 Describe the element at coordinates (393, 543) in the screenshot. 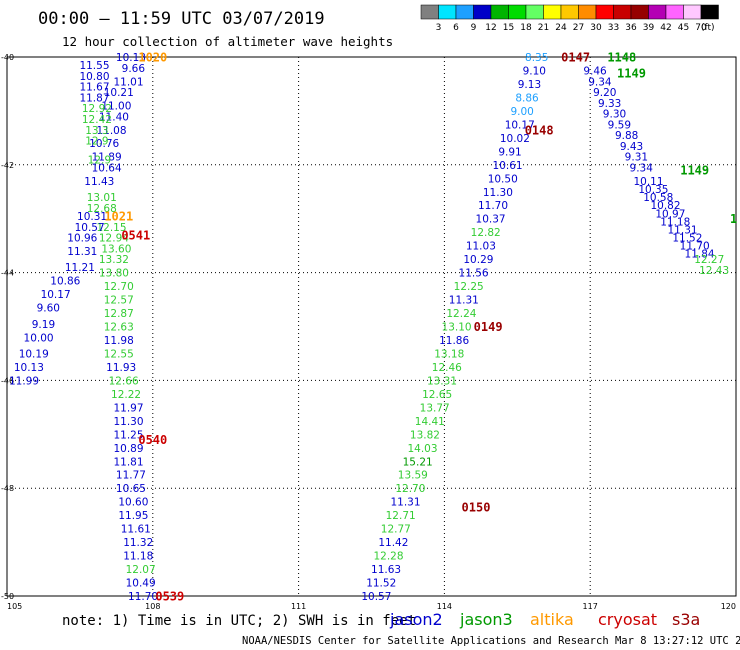

I see `wave-height-label: 11.42` at that location.